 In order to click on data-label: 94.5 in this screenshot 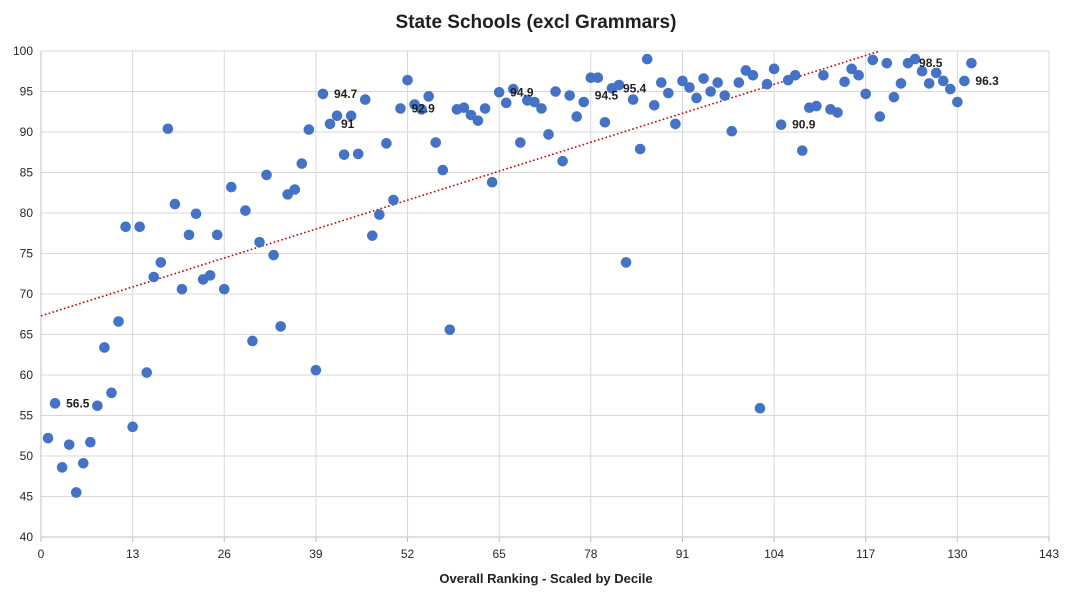, I will do `click(607, 96)`.